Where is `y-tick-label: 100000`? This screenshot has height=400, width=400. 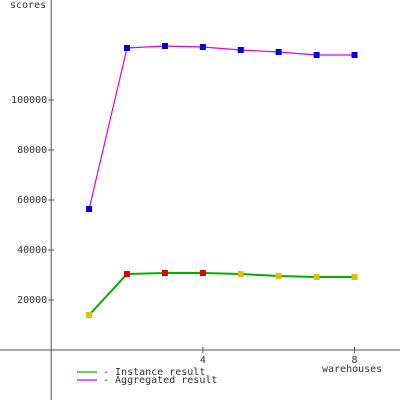
y-tick-label: 100000 is located at coordinates (29, 100).